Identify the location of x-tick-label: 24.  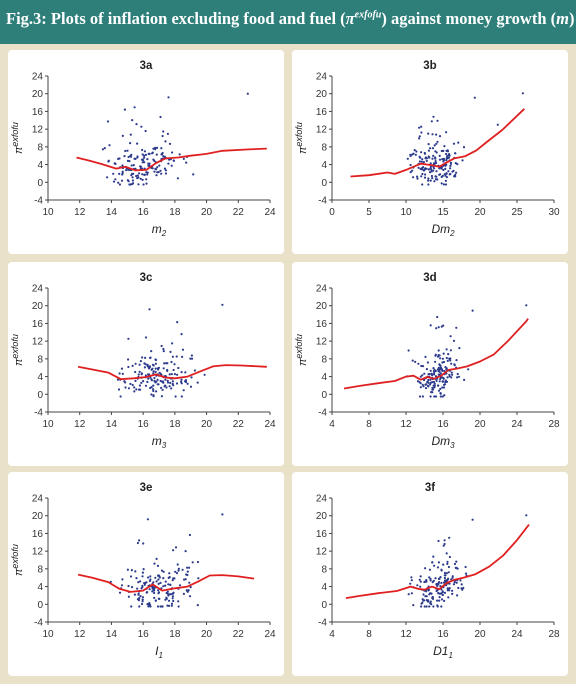
(270, 634).